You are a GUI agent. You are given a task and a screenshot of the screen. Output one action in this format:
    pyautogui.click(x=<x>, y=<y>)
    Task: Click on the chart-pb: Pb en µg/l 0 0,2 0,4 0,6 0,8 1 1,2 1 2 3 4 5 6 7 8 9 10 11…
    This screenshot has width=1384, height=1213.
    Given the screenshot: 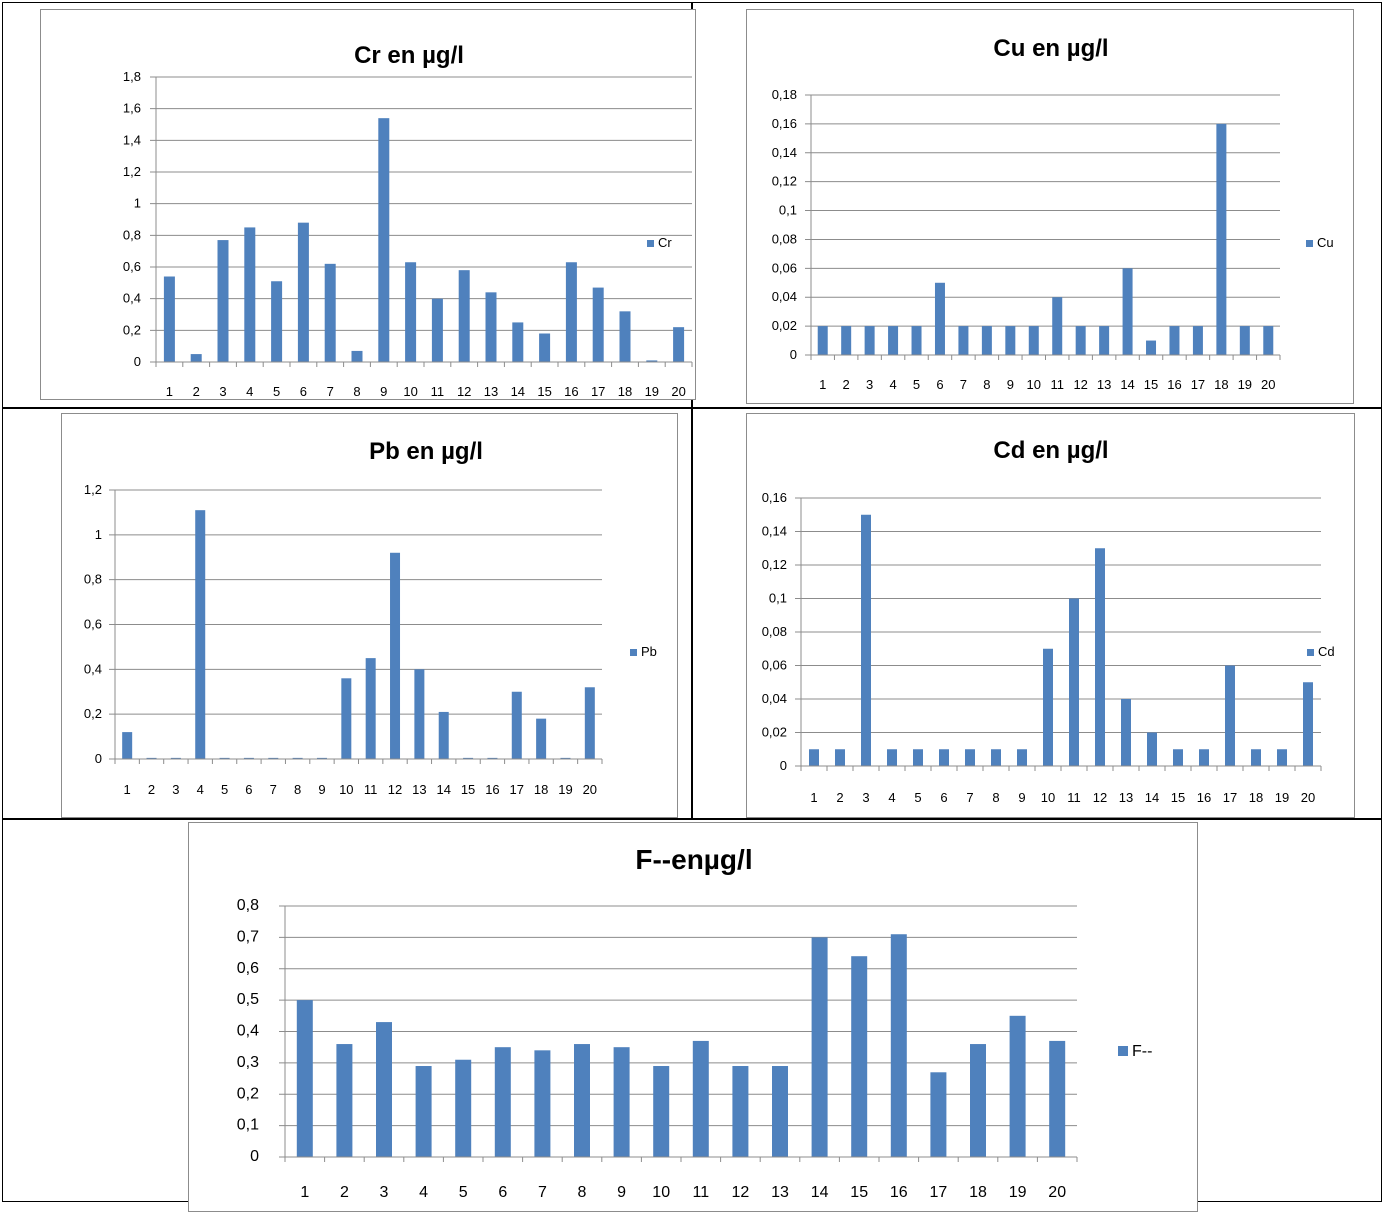 What is the action you would take?
    pyautogui.click(x=369, y=615)
    